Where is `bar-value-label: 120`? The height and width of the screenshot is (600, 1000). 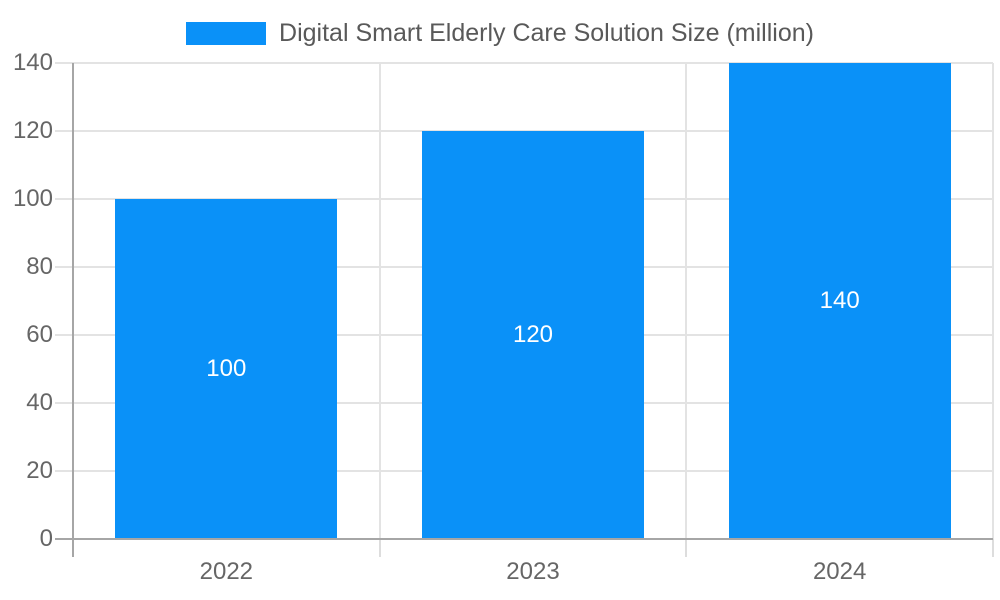
bar-value-label: 120 is located at coordinates (533, 334).